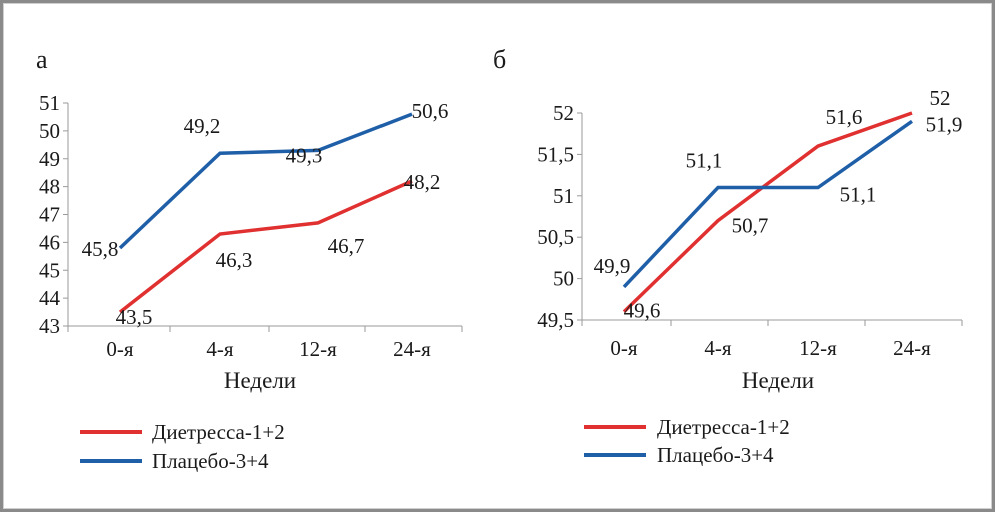 This screenshot has width=995, height=512. What do you see at coordinates (422, 182) in the screenshot?
I see `data-label: 48,2` at bounding box center [422, 182].